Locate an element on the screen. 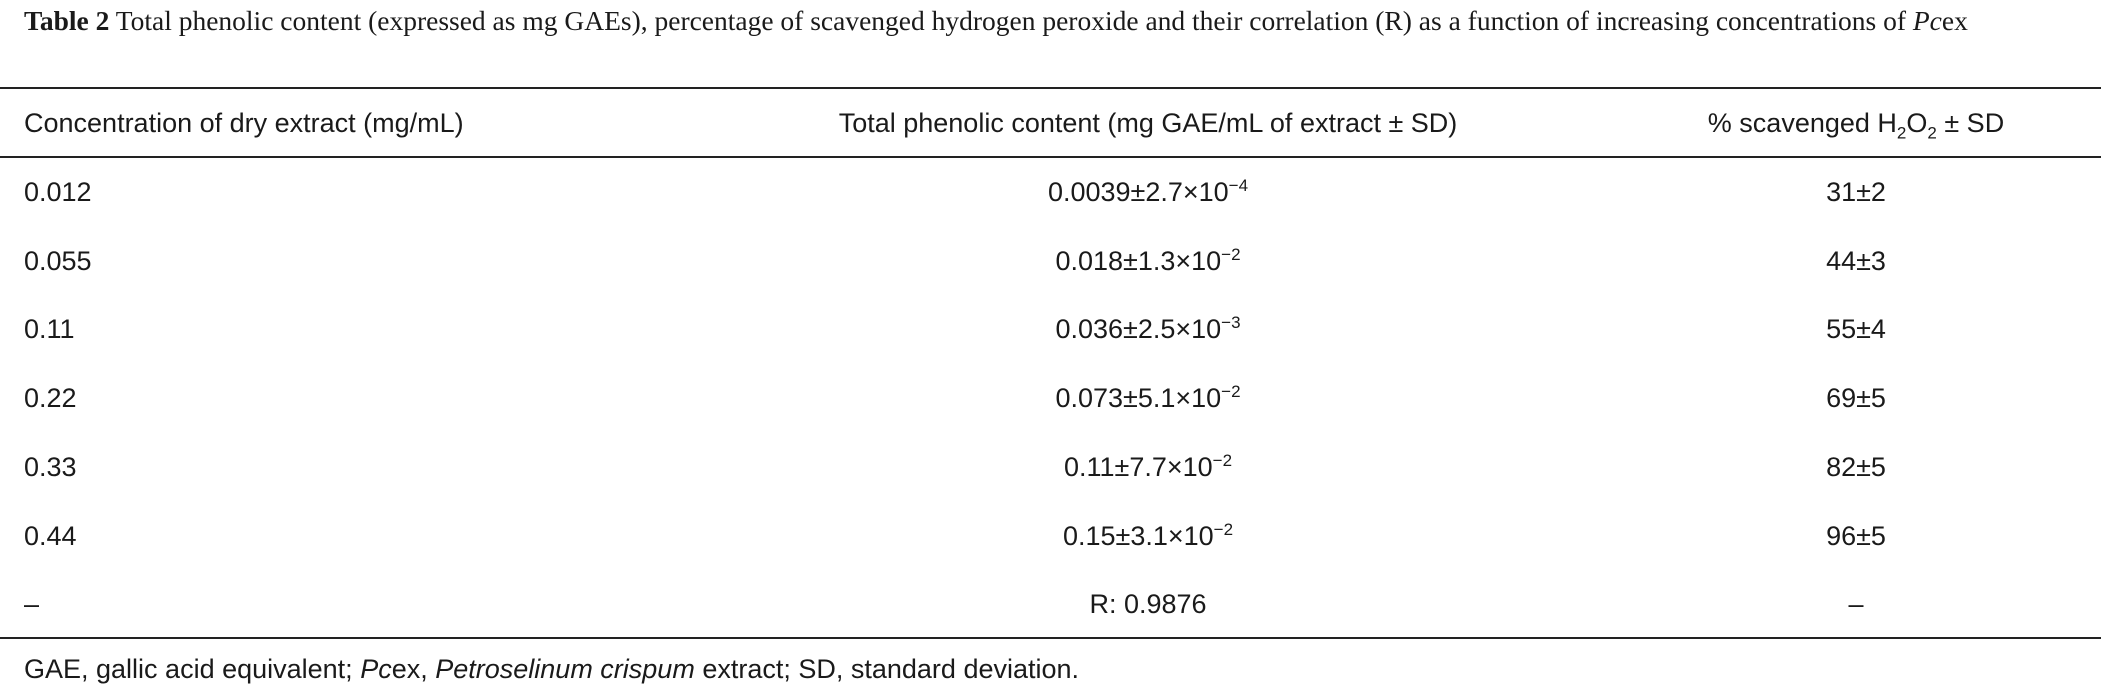 The height and width of the screenshot is (687, 2101). table-cell: 69±5 is located at coordinates (1856, 398).